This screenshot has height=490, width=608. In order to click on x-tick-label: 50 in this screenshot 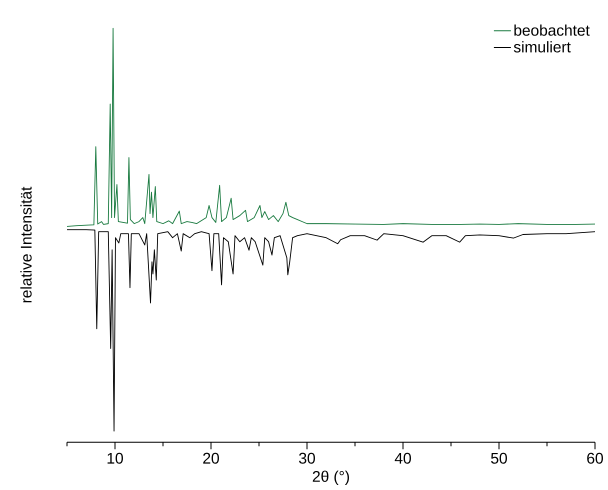, I will do `click(499, 458)`.